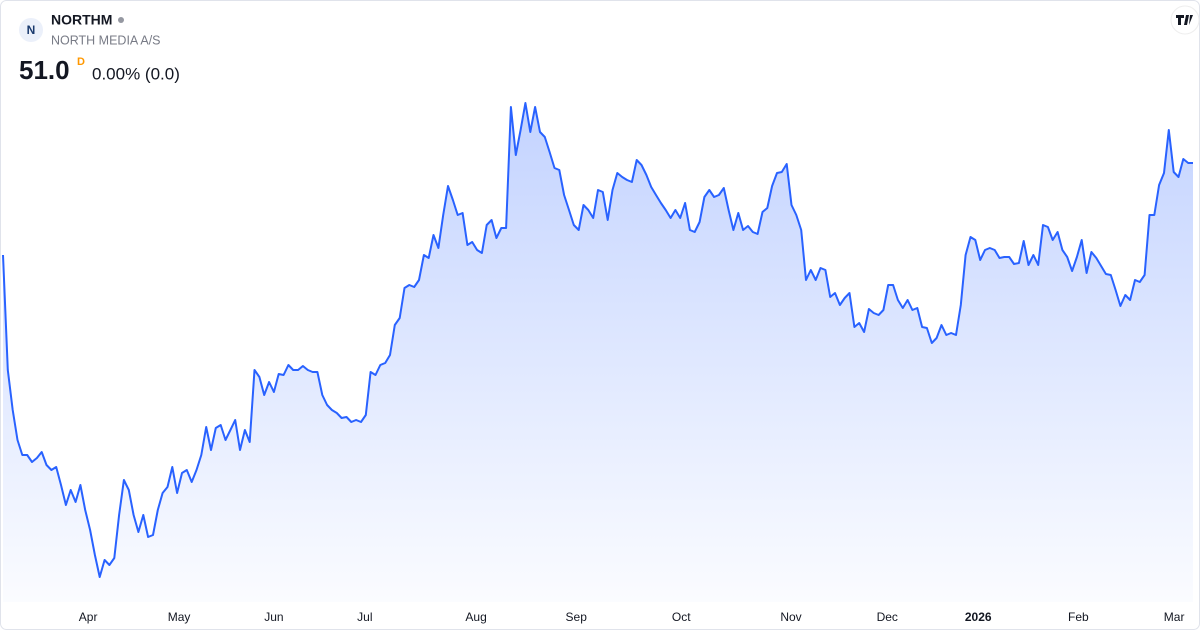  I want to click on x-tick-label: Nov, so click(790, 617).